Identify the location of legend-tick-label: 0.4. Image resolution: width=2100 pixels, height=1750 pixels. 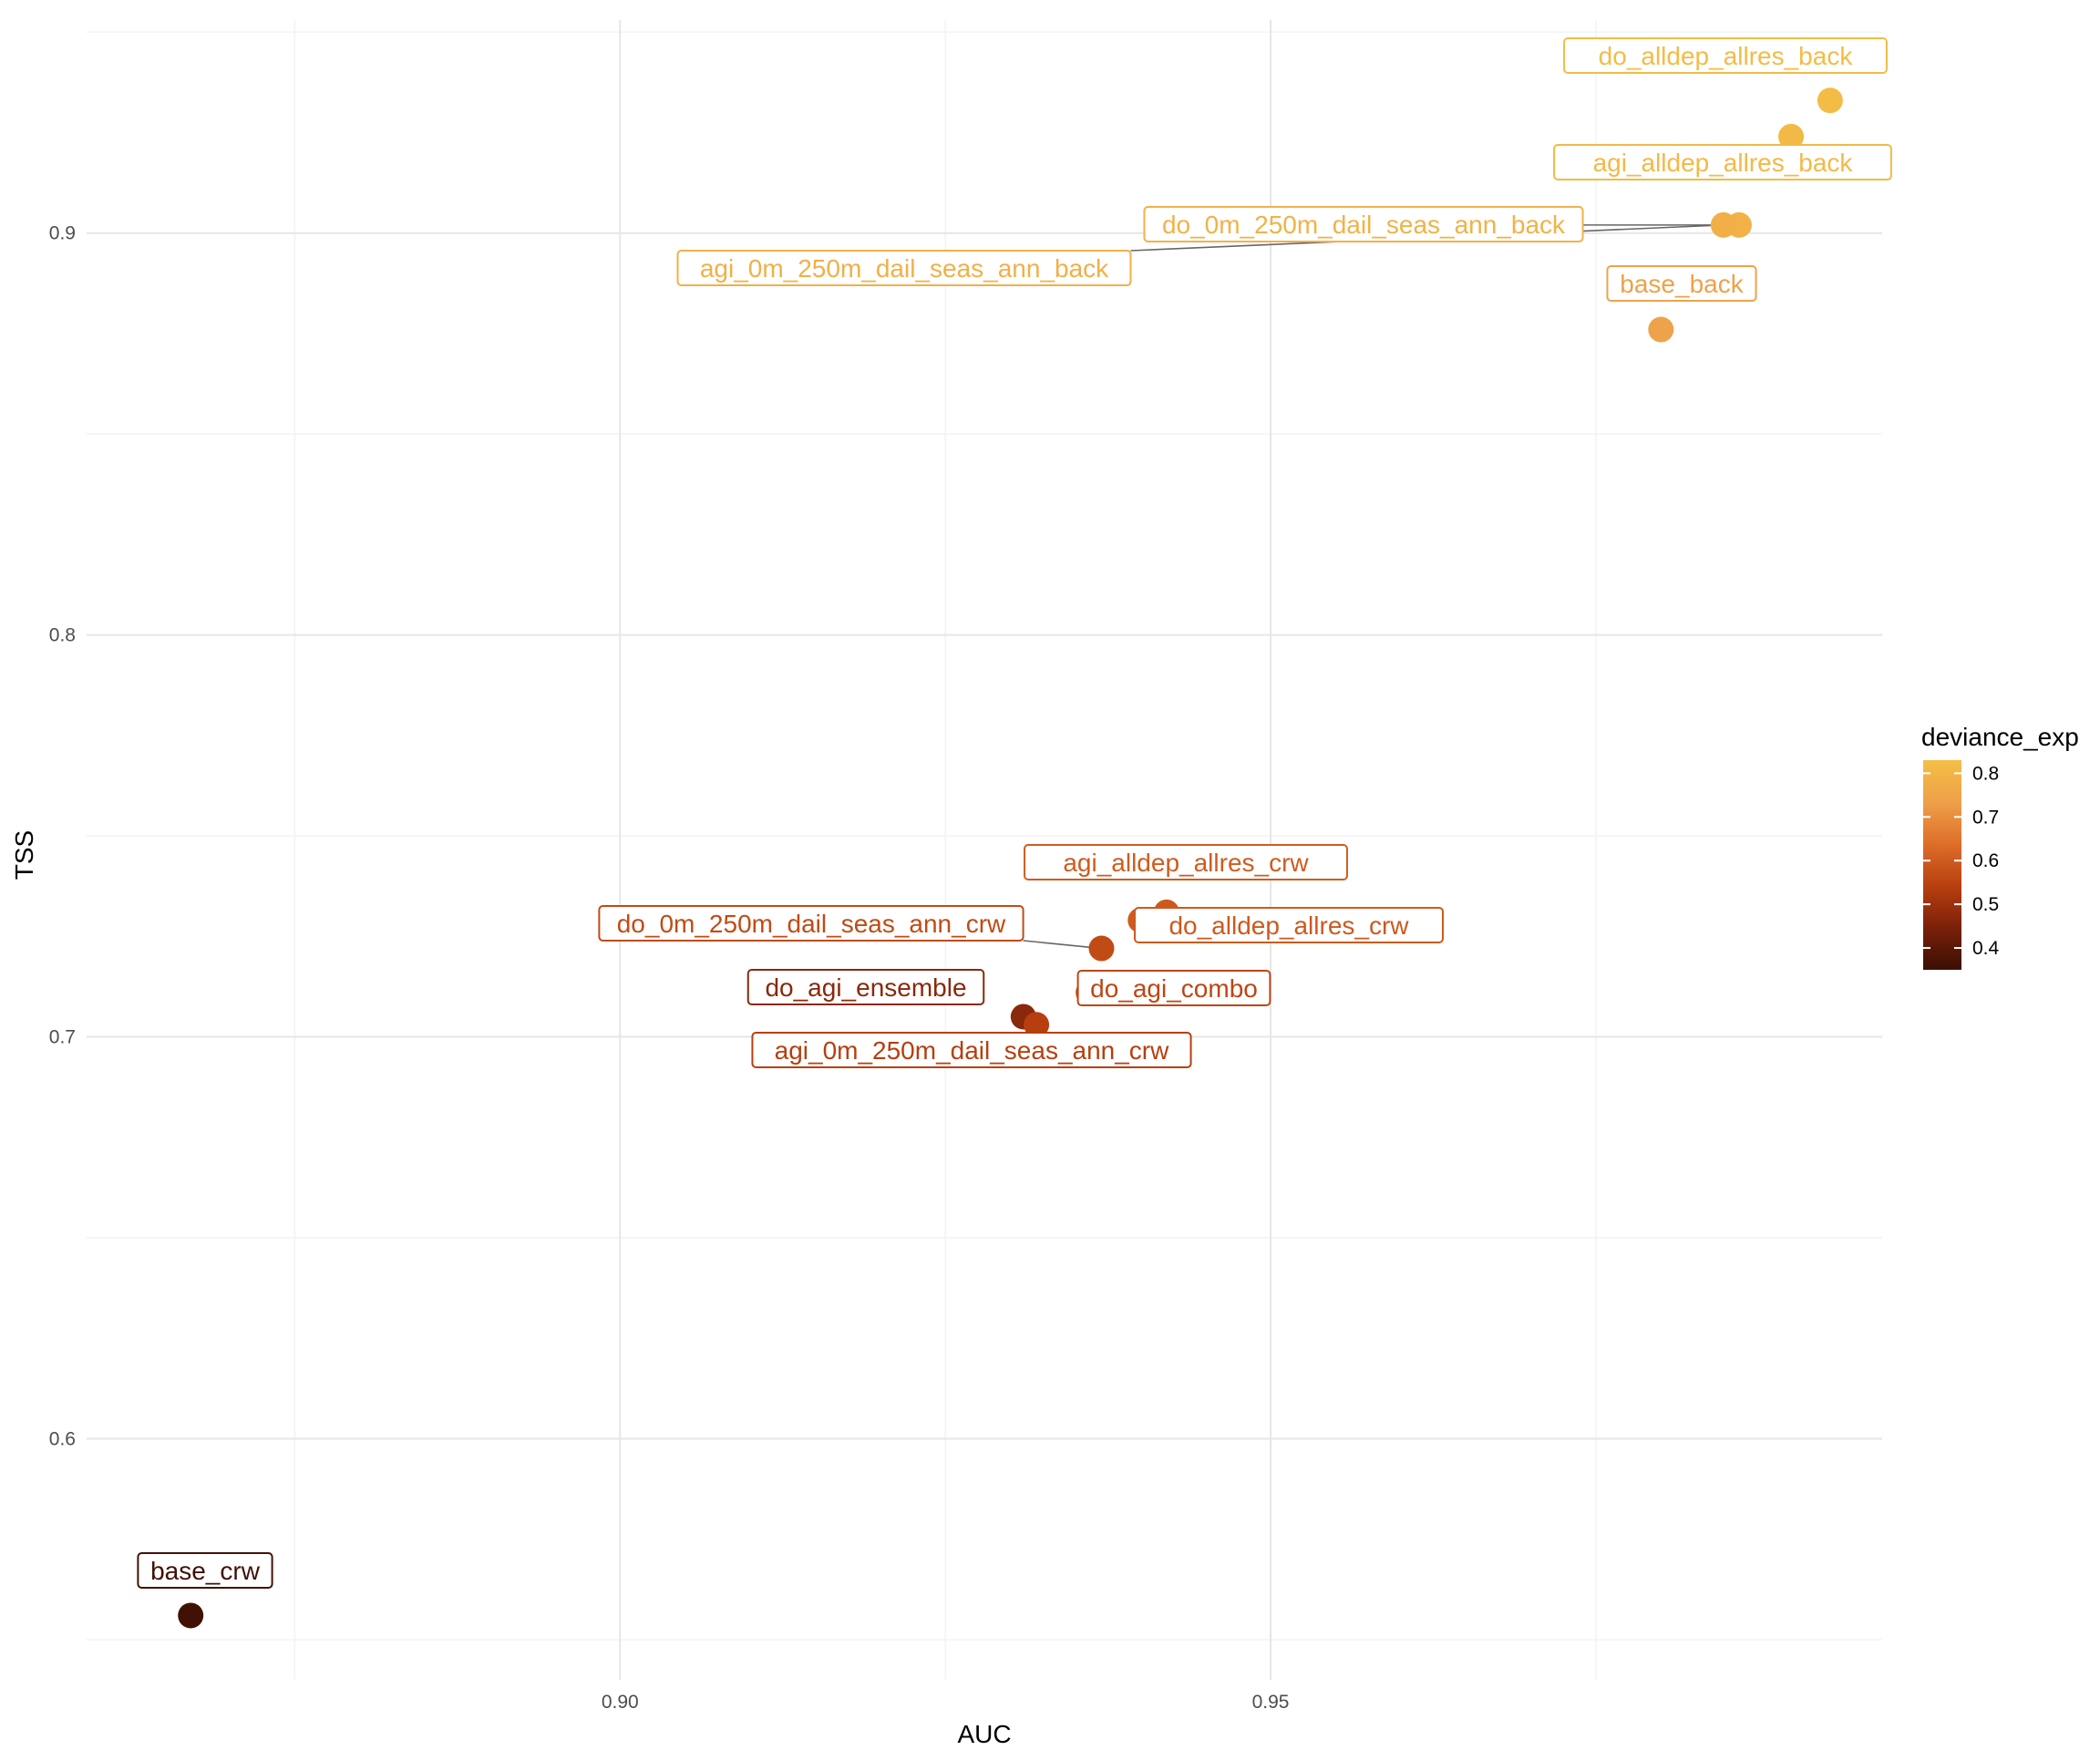
(1986, 949).